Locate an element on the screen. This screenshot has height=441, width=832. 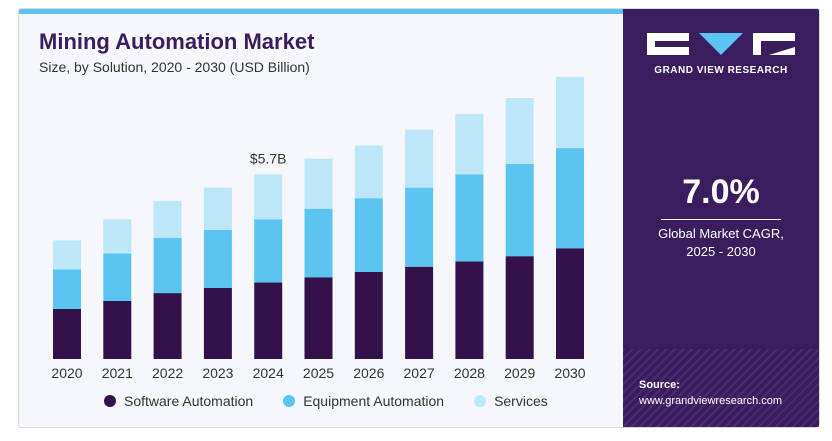
bar-2027-equipment-automation is located at coordinates (419, 227).